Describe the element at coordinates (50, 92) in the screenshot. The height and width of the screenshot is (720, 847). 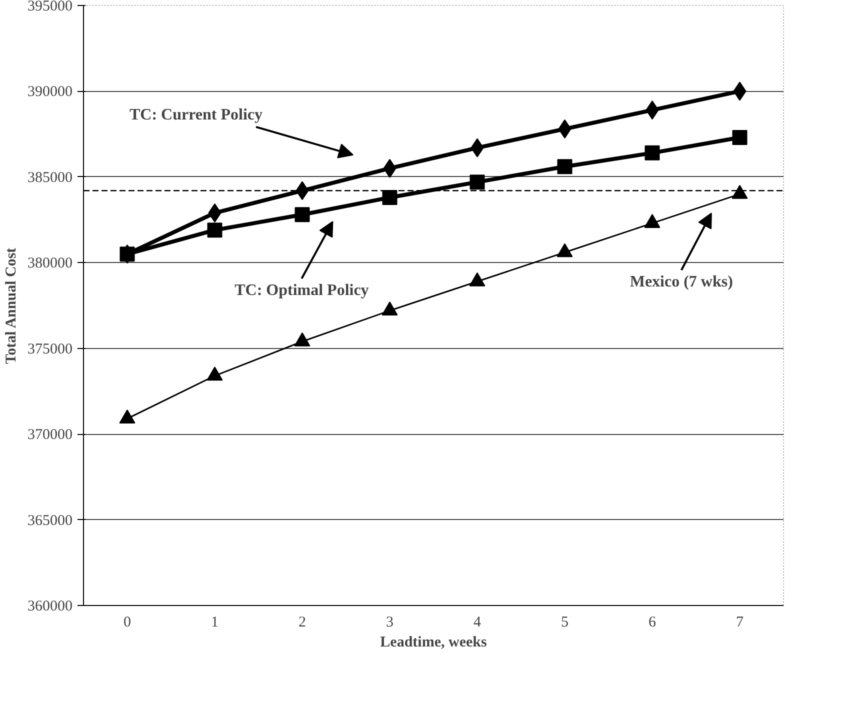
I see `y-tick-label: 390000` at that location.